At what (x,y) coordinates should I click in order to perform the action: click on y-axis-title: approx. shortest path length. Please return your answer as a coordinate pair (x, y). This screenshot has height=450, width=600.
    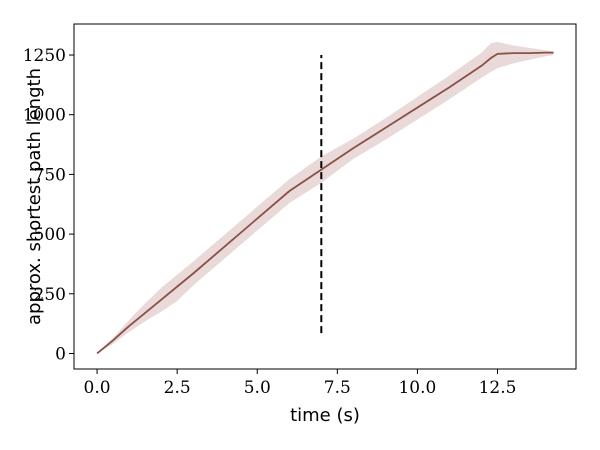
    Looking at the image, I should click on (34, 196).